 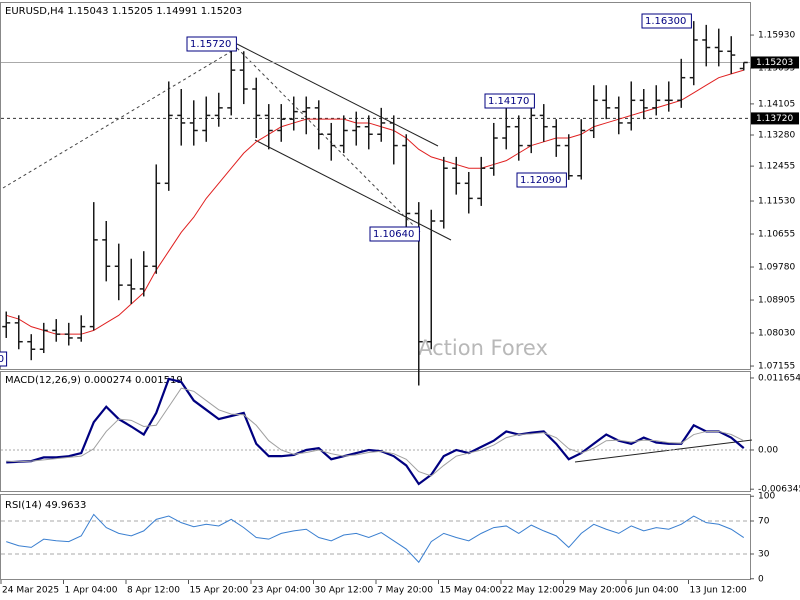 I want to click on y-tick-label: 1.10655, so click(x=776, y=235).